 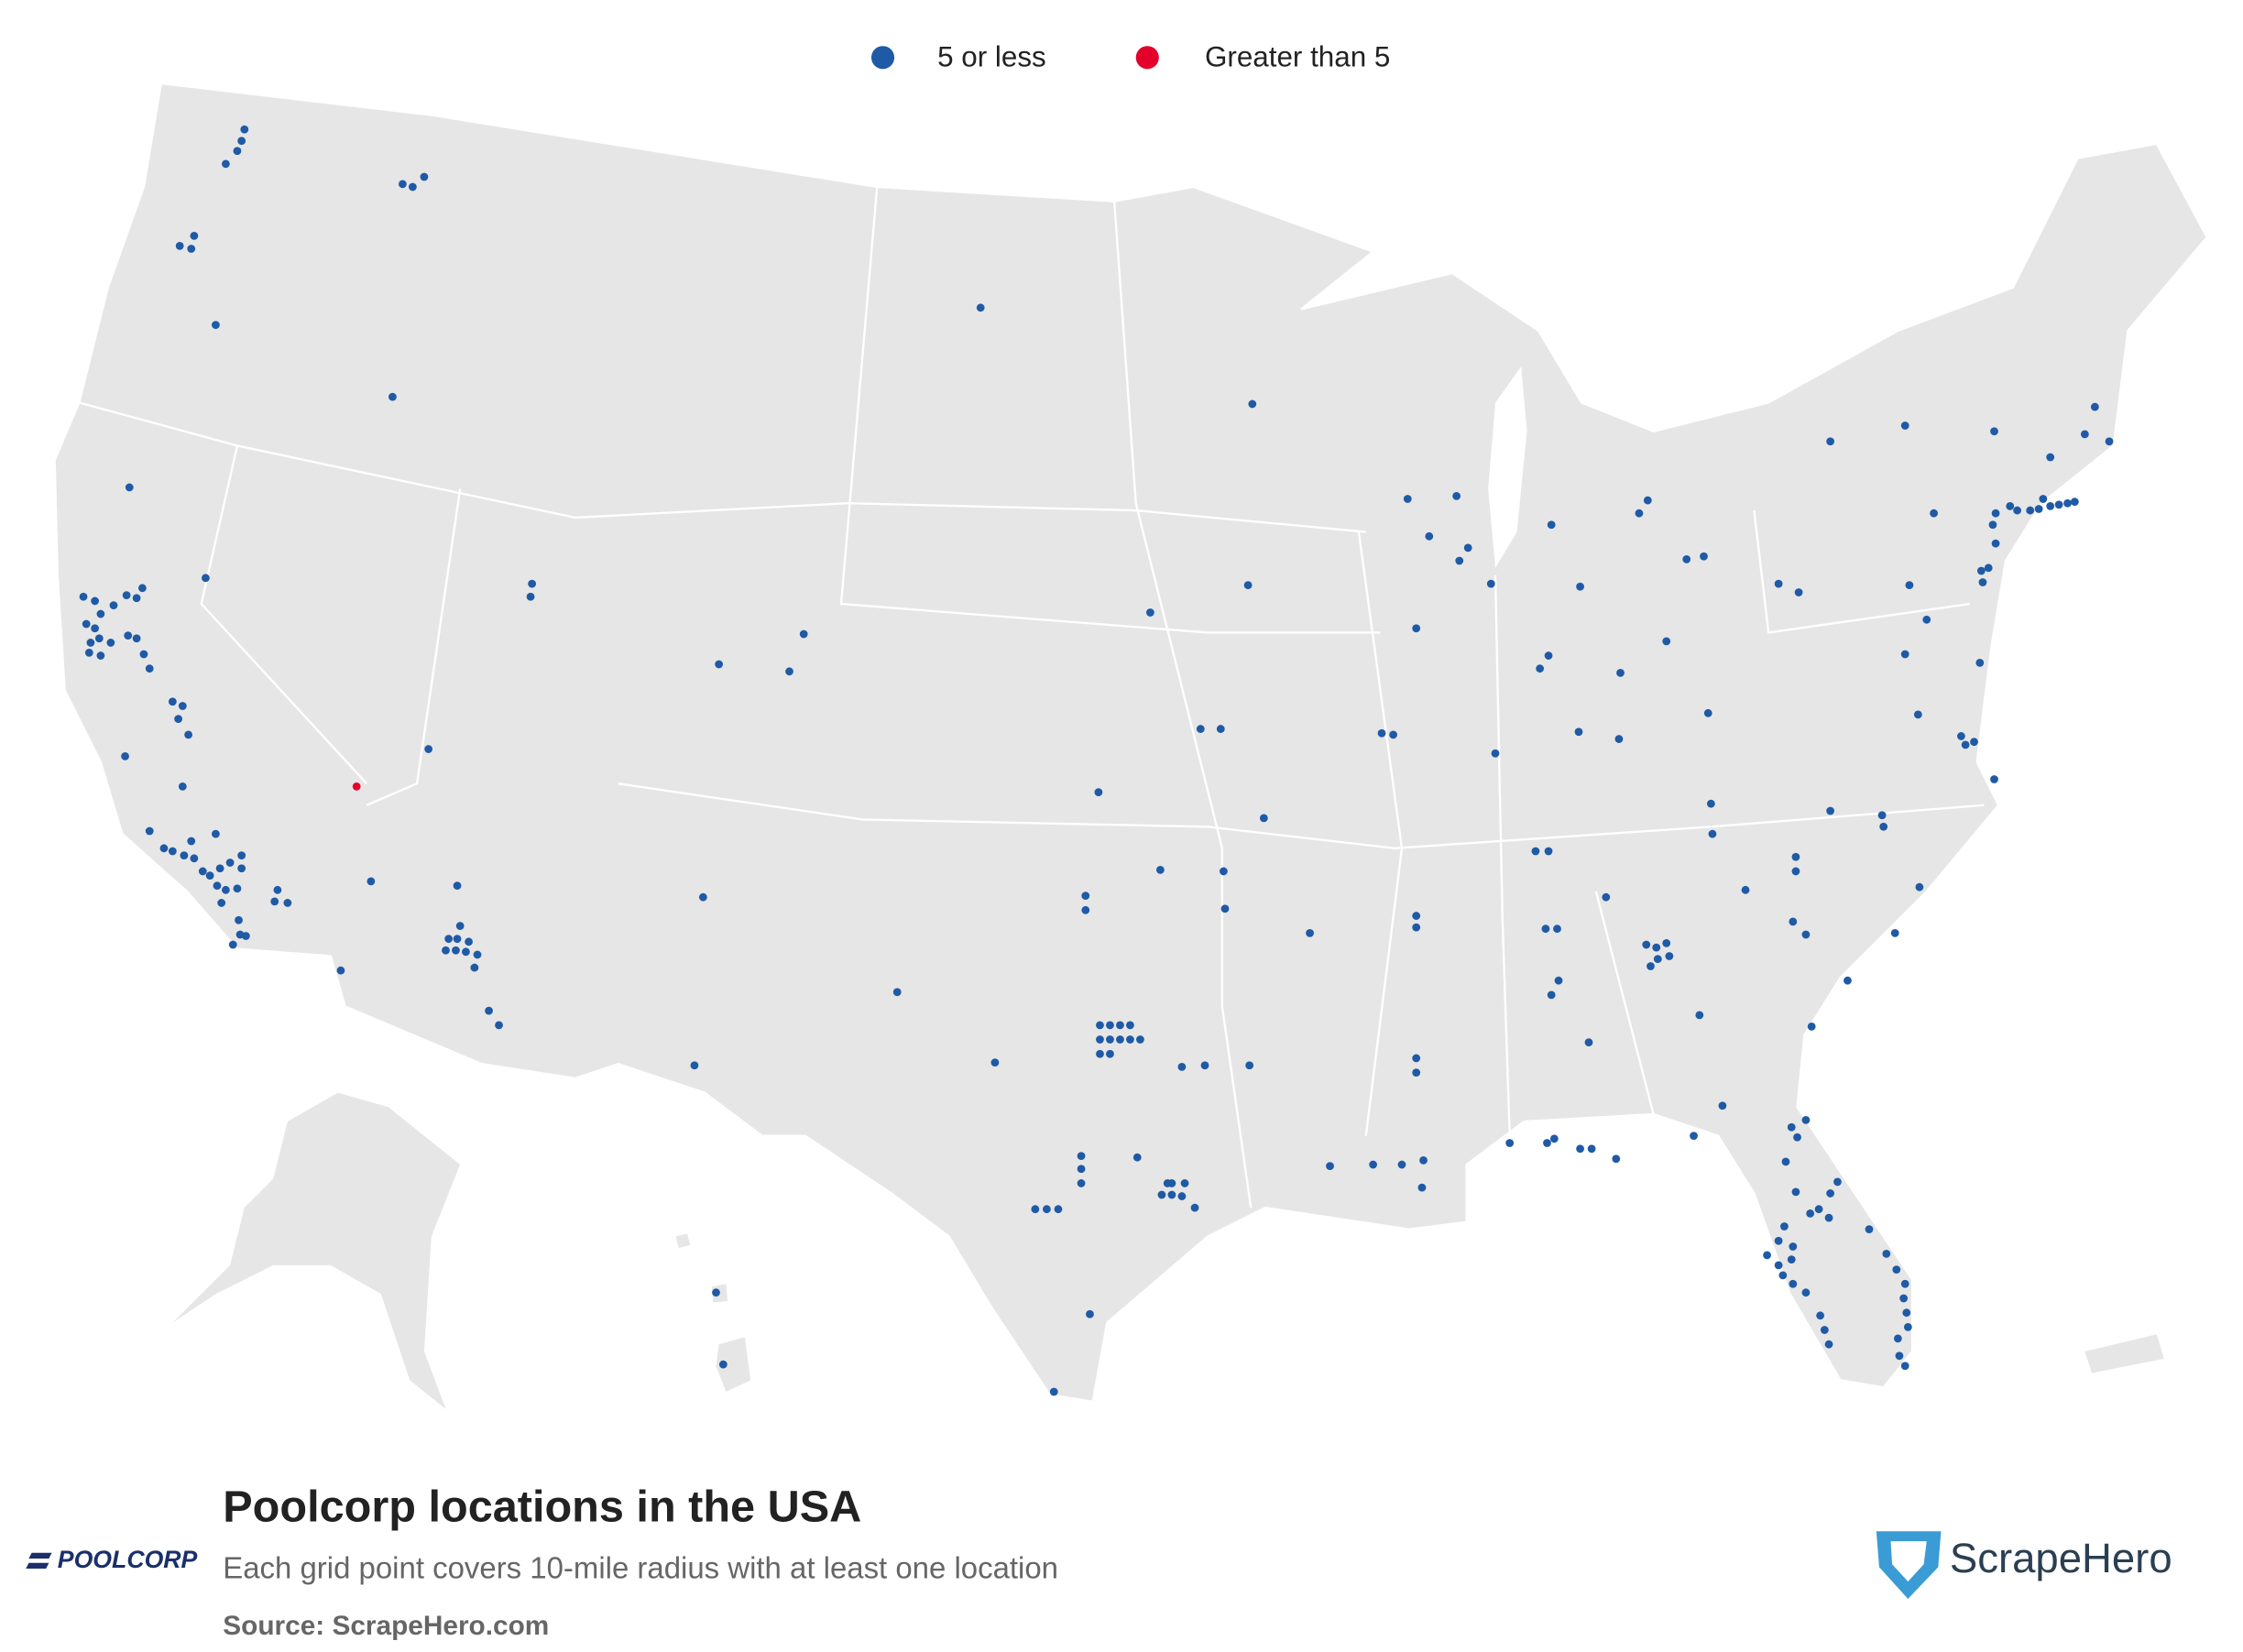 I want to click on poolcorp-logo: POOLCORP, so click(x=112, y=1559).